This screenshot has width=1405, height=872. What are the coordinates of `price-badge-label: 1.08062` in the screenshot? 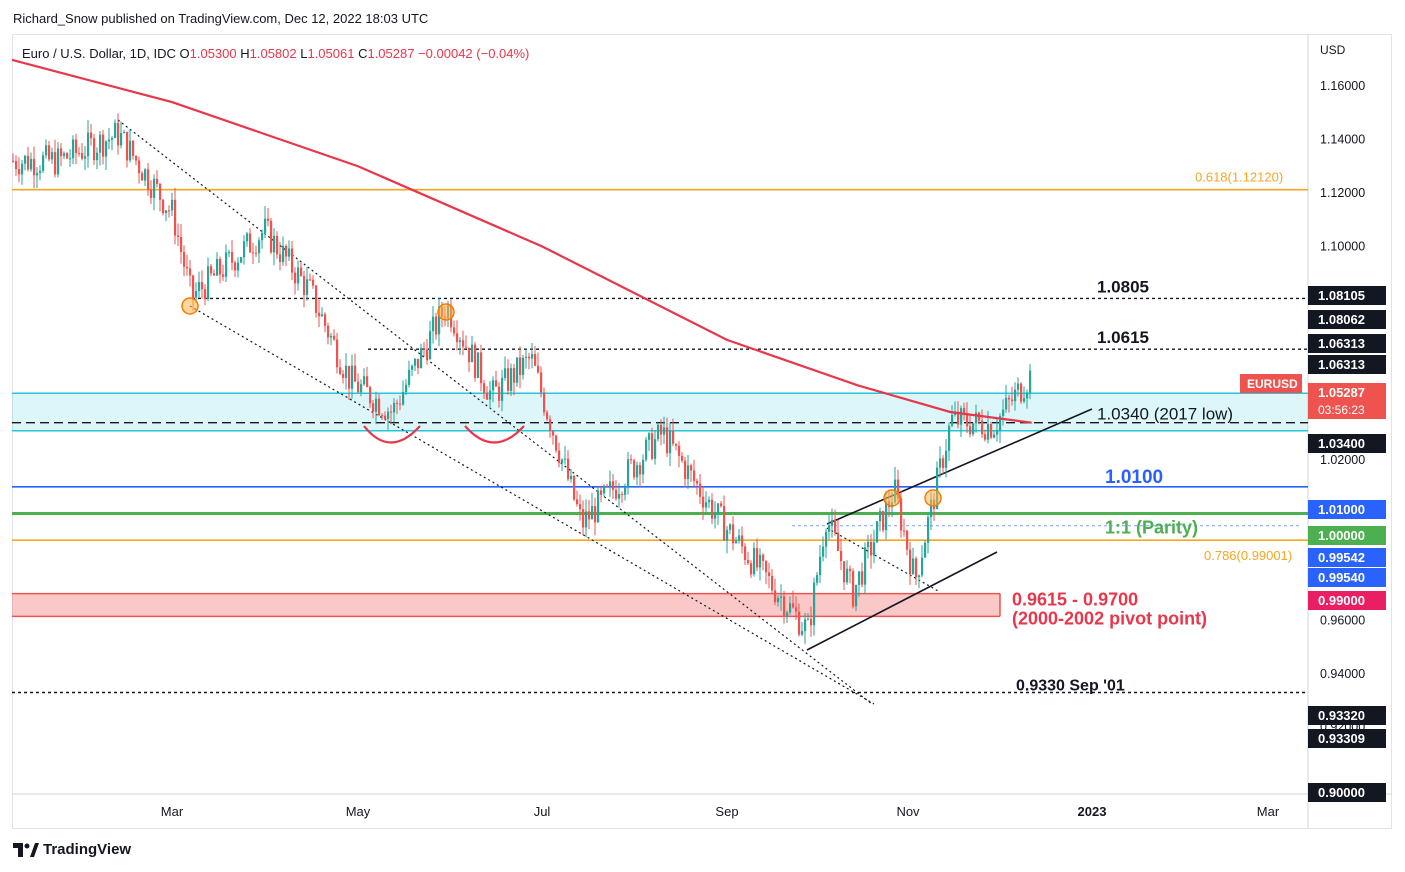 It's located at (1341, 319).